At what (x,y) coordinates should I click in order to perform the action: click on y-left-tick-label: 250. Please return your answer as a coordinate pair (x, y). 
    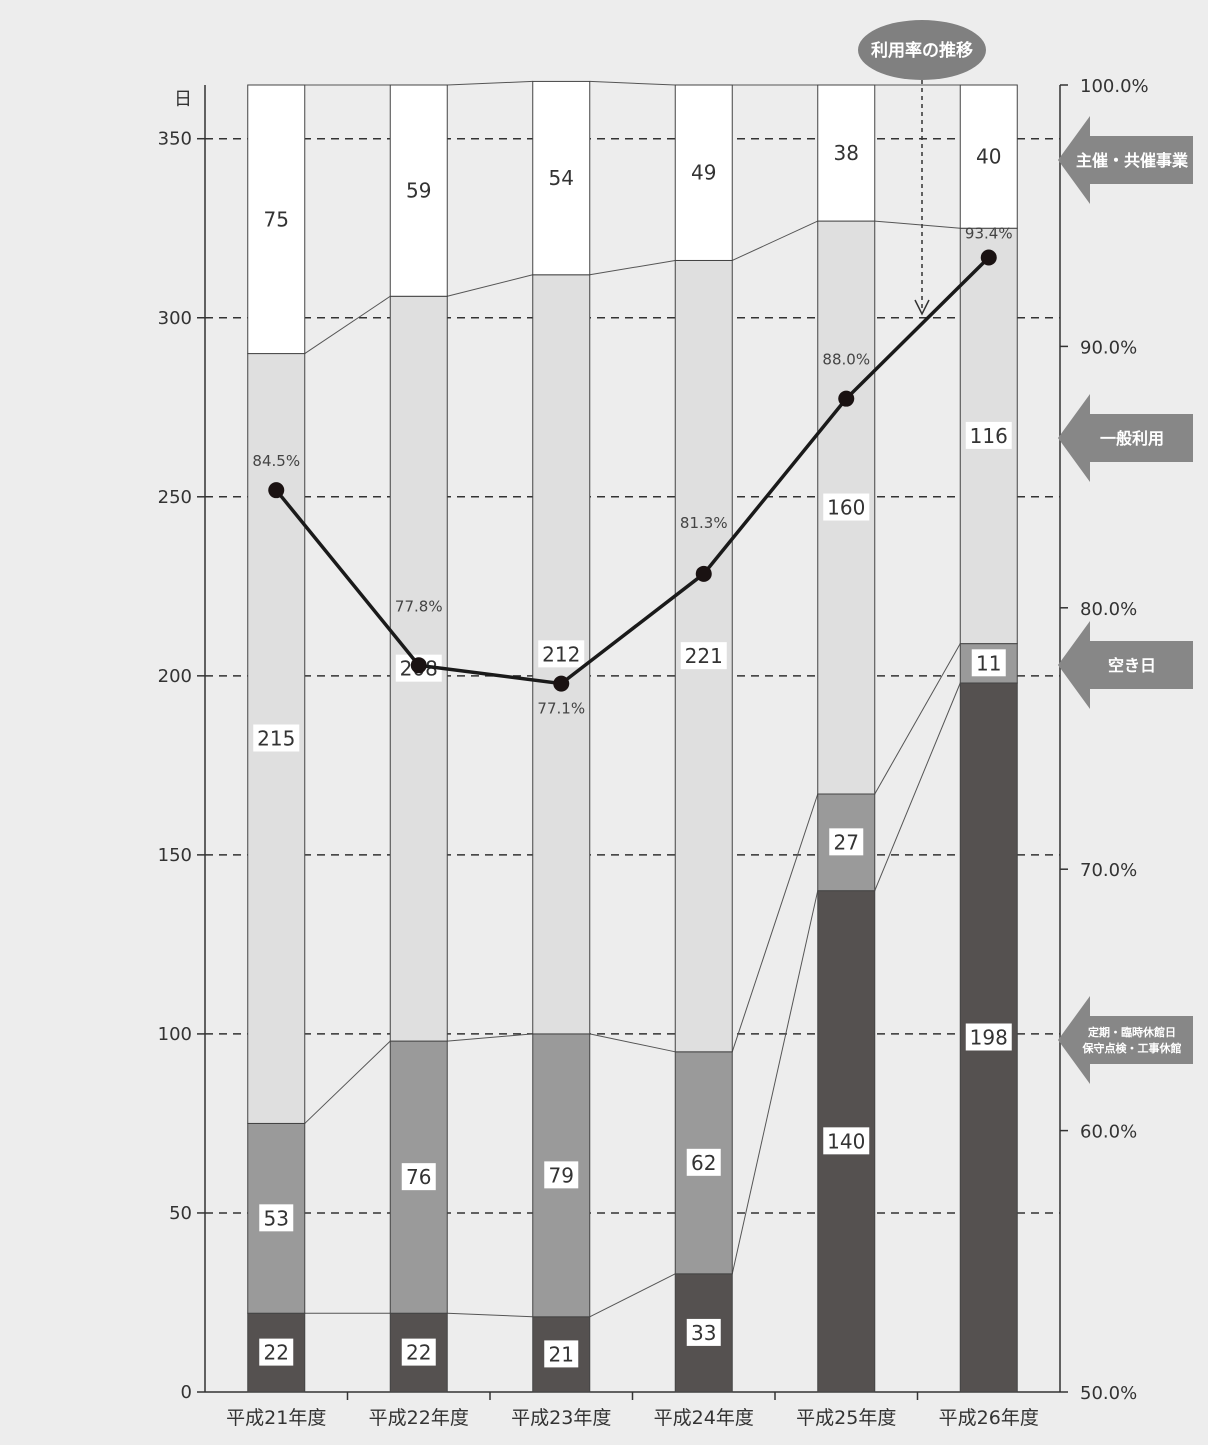
    Looking at the image, I should click on (175, 497).